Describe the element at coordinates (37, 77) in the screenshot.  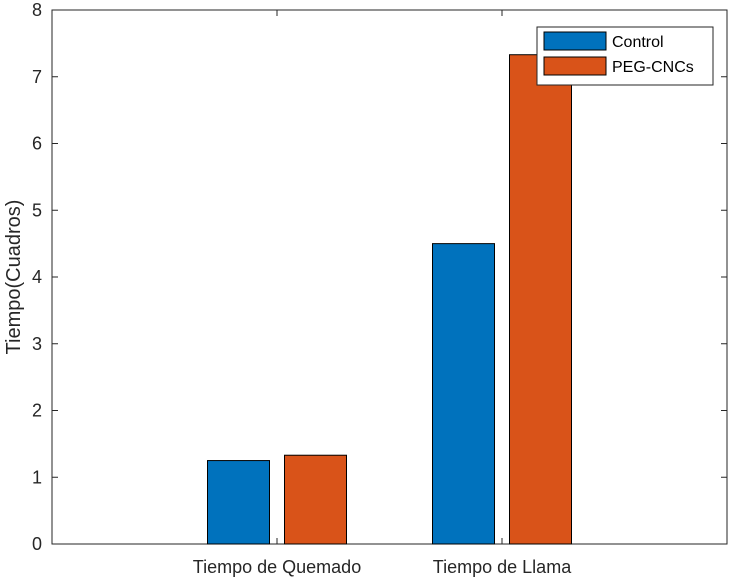
I see `y-tick-label: 7` at that location.